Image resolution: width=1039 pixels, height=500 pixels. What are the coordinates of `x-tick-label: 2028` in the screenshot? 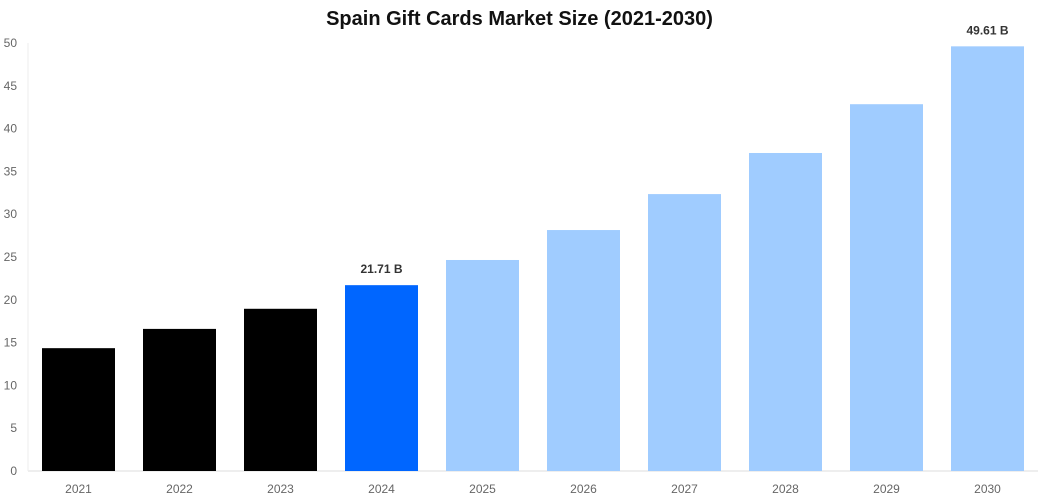 It's located at (785, 489).